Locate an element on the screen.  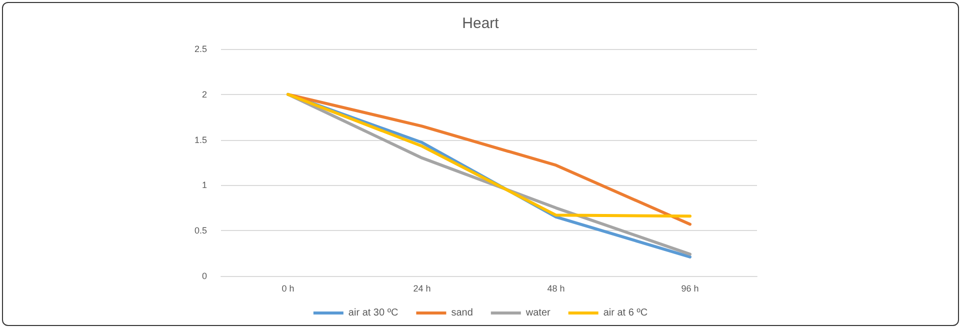
legend-label: sand is located at coordinates (462, 313).